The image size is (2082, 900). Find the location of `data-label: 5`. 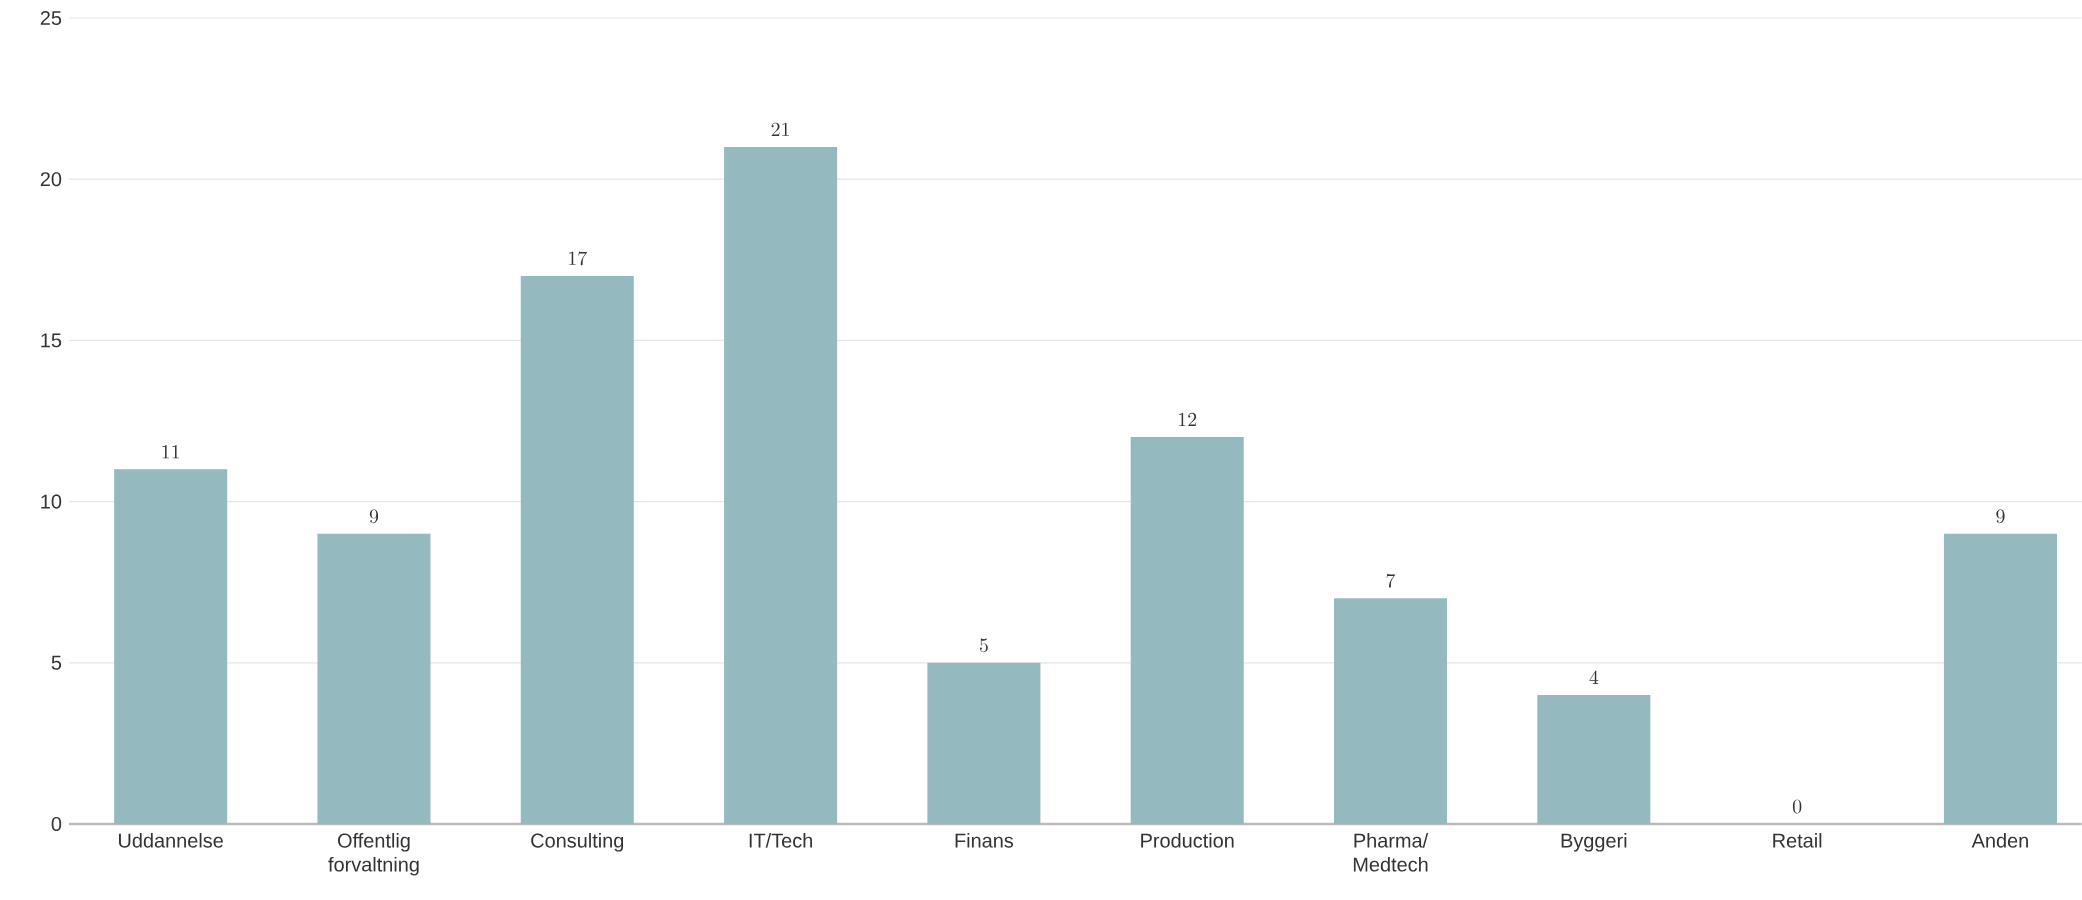

data-label: 5 is located at coordinates (983, 645).